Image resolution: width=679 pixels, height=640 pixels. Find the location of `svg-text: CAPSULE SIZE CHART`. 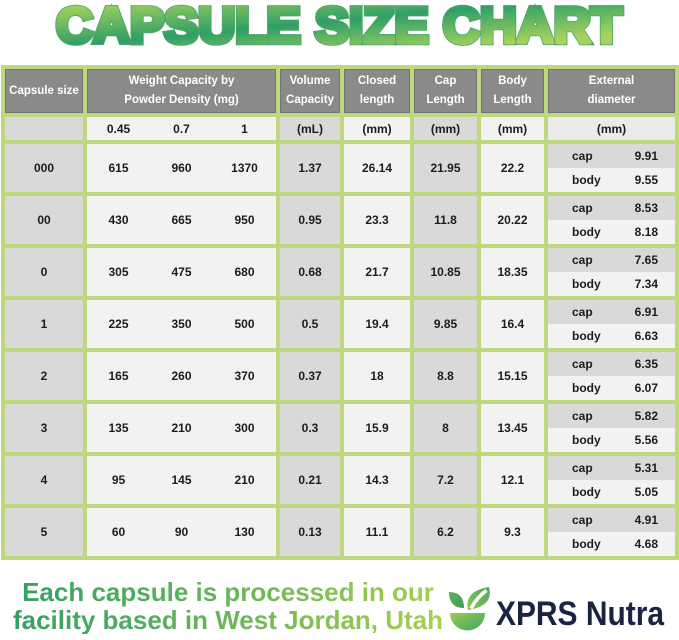

svg-text: CAPSULE SIZE CHART is located at coordinates (339, 27).